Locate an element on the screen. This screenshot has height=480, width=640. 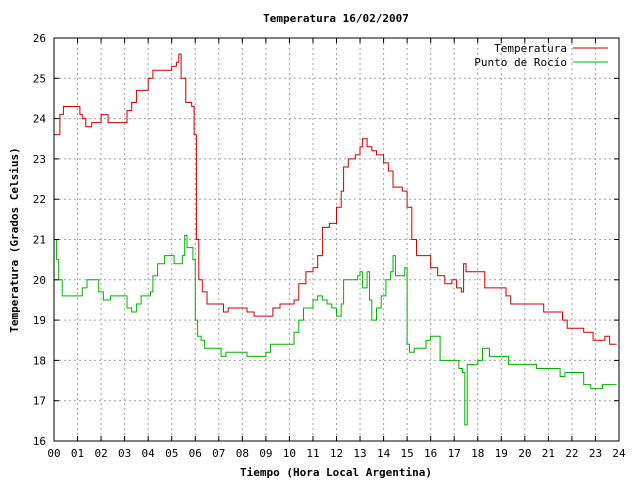
x-tick-label: 03 is located at coordinates (124, 453).